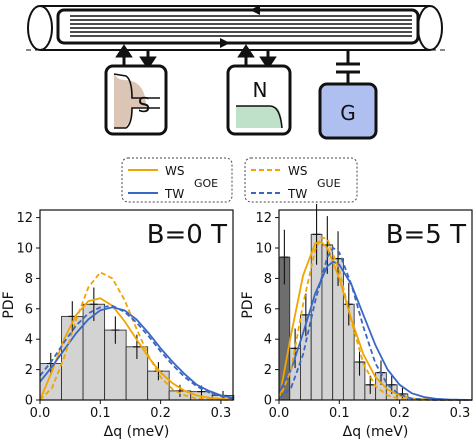 The width and height of the screenshot is (474, 441). I want to click on curve-gue-ws, so click(136, 336).